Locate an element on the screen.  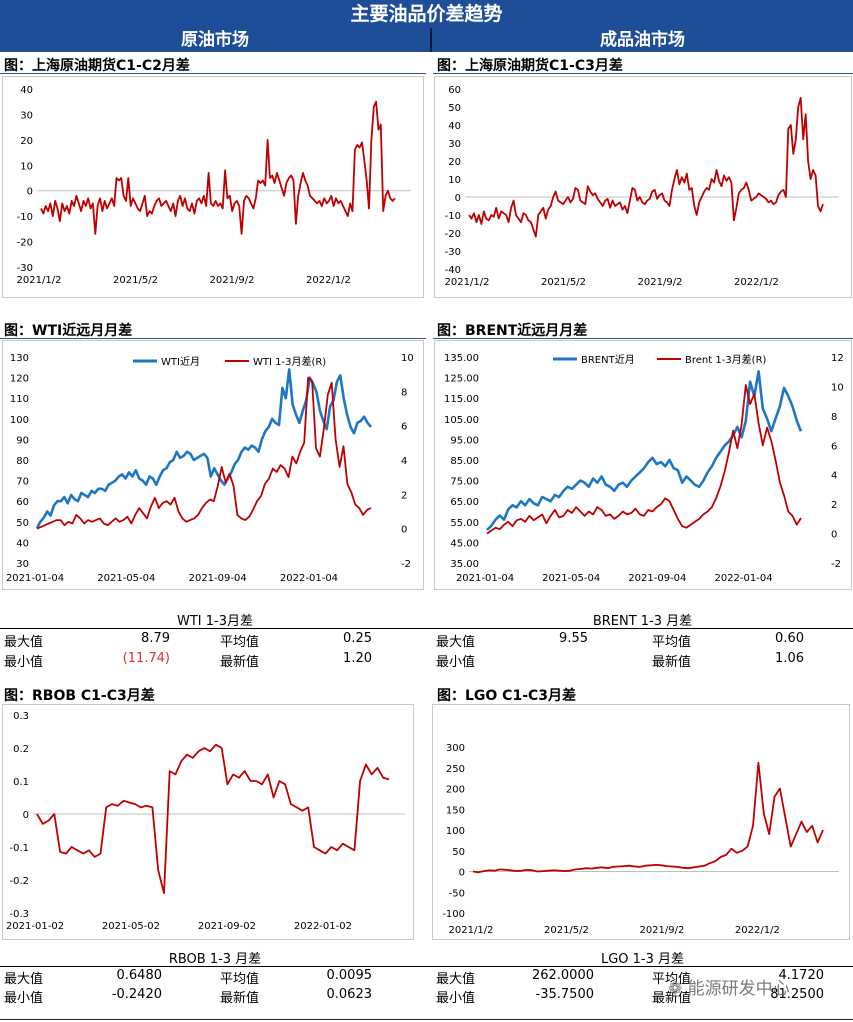
y-tick-label: 120 is located at coordinates (19, 379).